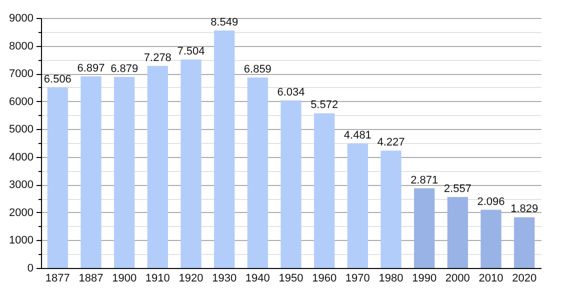  I want to click on data-label: 6.034, so click(291, 92).